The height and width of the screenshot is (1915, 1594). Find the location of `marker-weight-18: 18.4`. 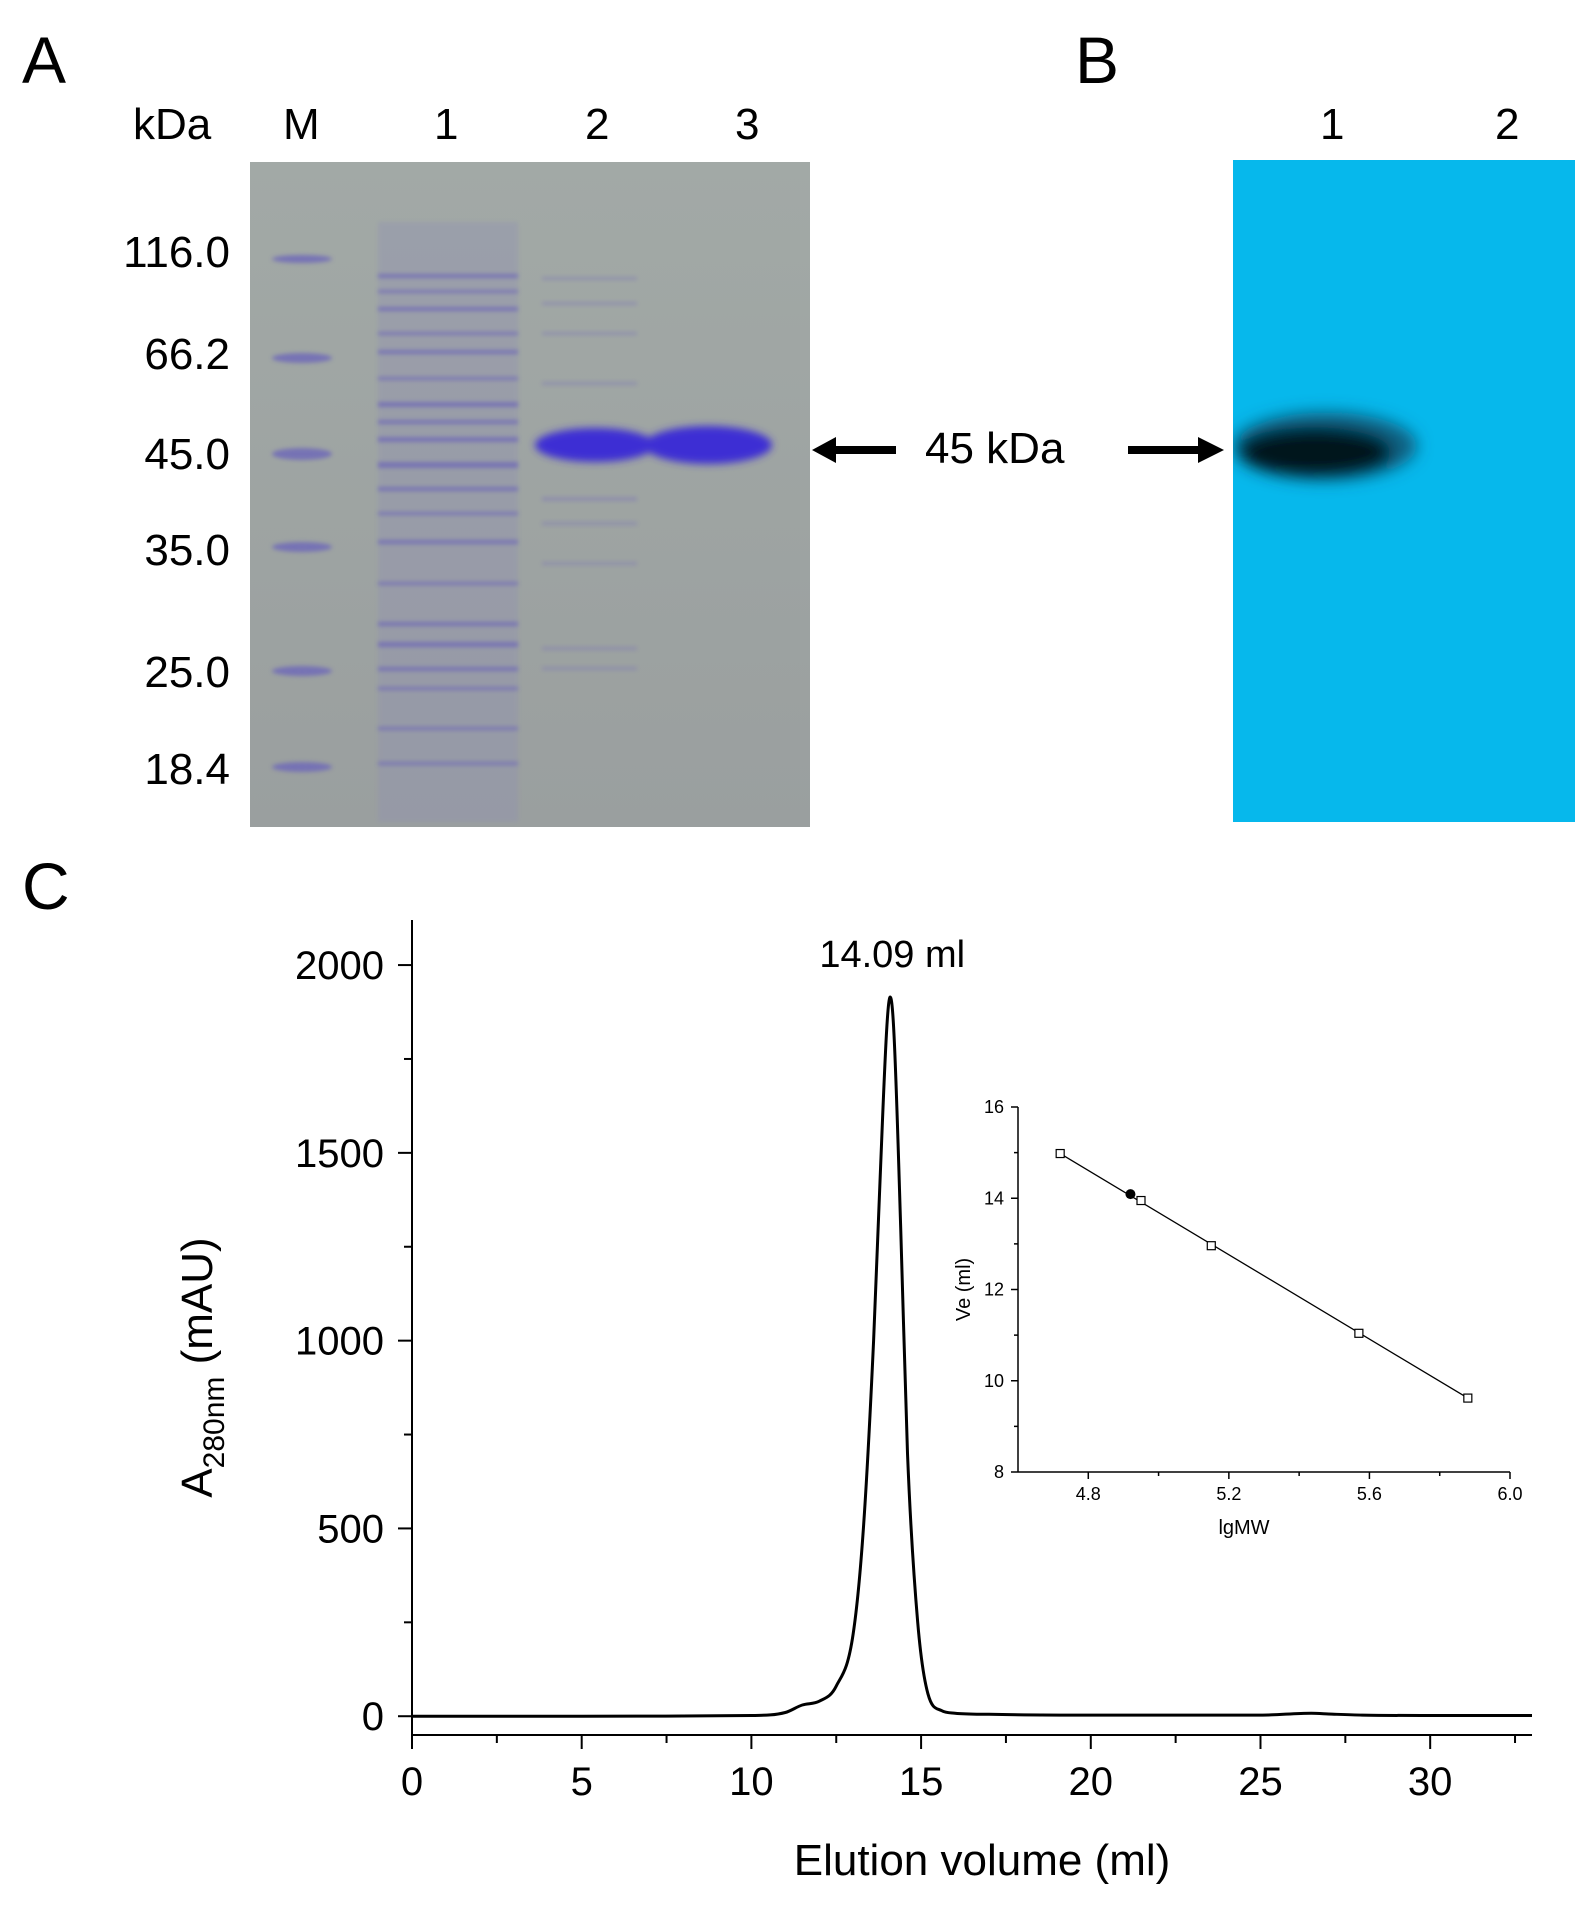

marker-weight-18: 18.4 is located at coordinates (187, 769).